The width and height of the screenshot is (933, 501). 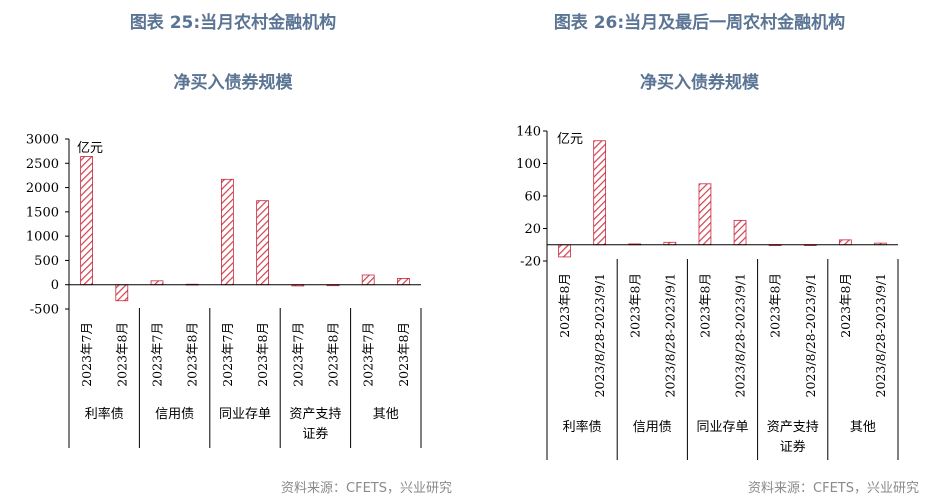 I want to click on y-tick-label: 20, so click(x=532, y=229).